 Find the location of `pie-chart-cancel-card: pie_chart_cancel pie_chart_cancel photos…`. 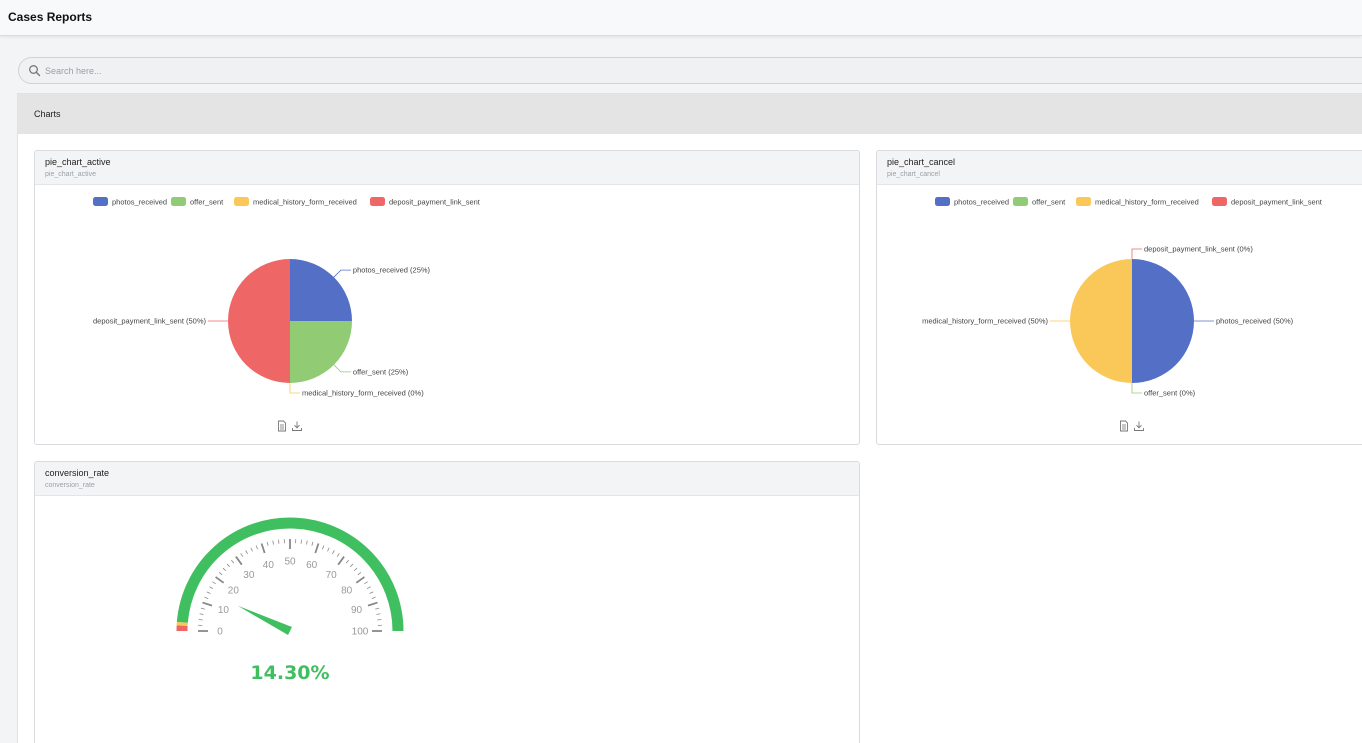

pie-chart-cancel-card: pie_chart_cancel pie_chart_cancel photos… is located at coordinates (1119, 297).